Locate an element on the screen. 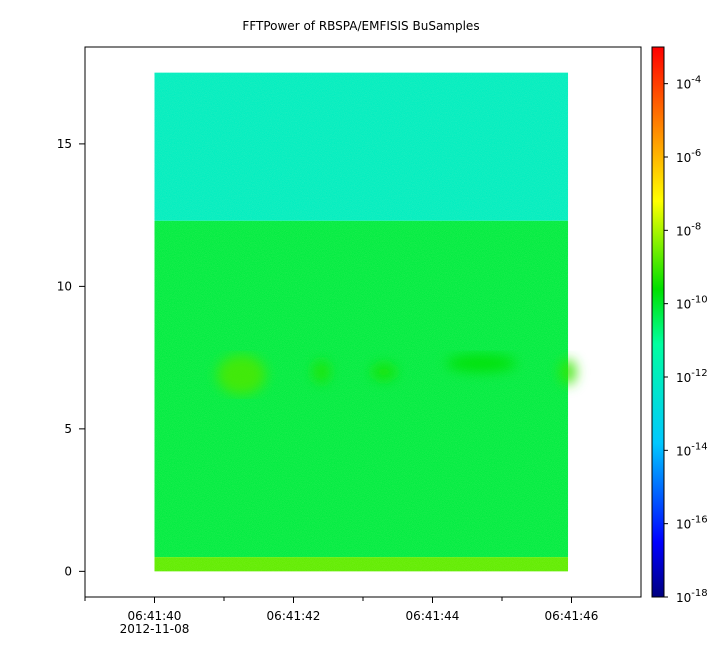 This screenshot has width=724, height=656. colorbar is located at coordinates (658, 322).